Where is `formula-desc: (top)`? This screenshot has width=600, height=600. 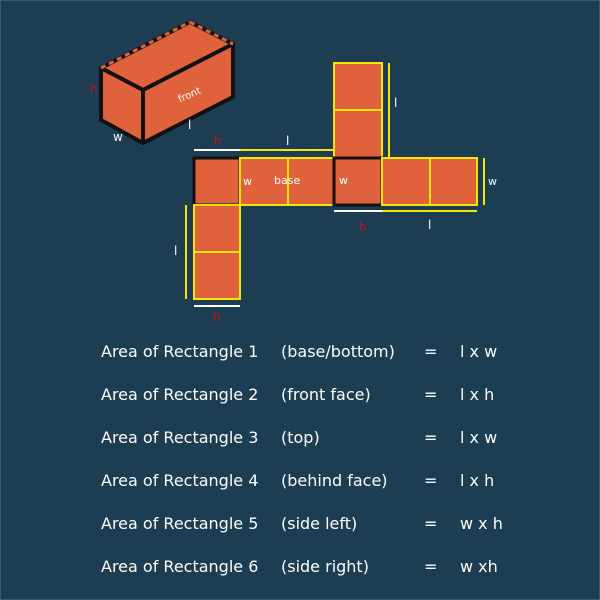 formula-desc: (top) is located at coordinates (300, 437).